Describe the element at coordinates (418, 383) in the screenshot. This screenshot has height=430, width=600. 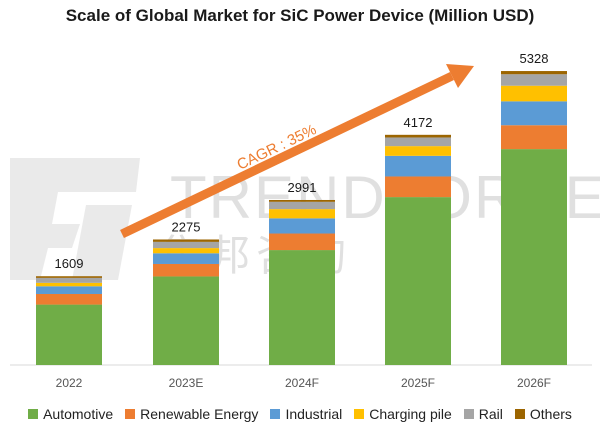
I see `x-tick-label-2025f: 2025F` at that location.